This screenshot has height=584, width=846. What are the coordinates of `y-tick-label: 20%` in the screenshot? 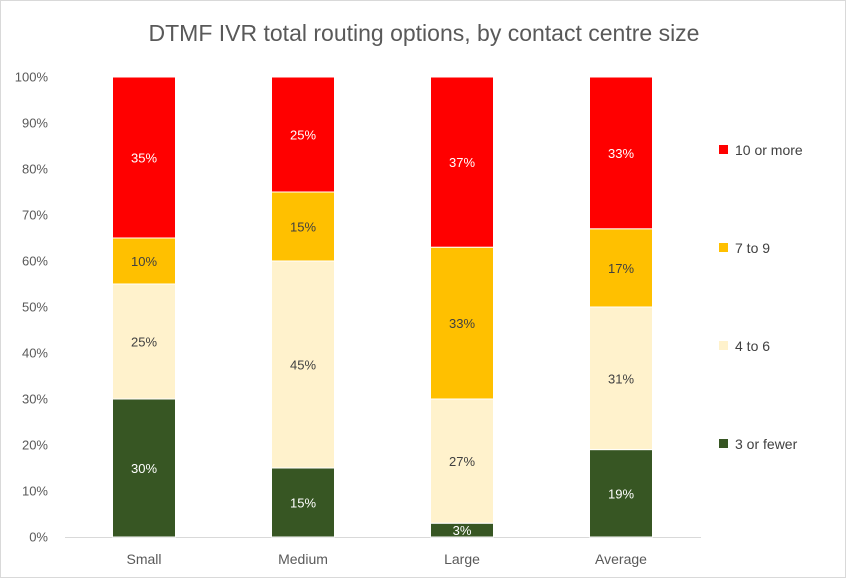 It's located at (35, 445).